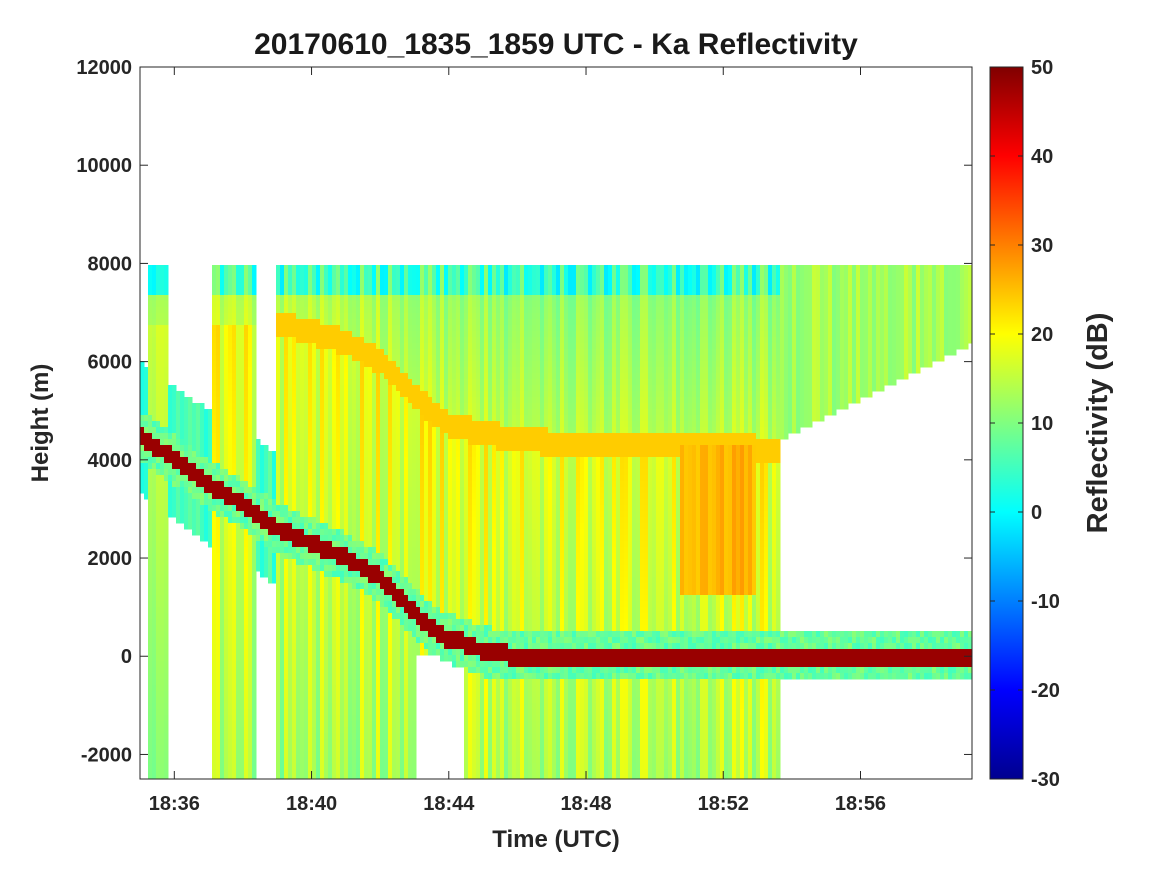 This screenshot has height=875, width=1167. Describe the element at coordinates (106, 755) in the screenshot. I see `y-tick-label: -2000` at that location.